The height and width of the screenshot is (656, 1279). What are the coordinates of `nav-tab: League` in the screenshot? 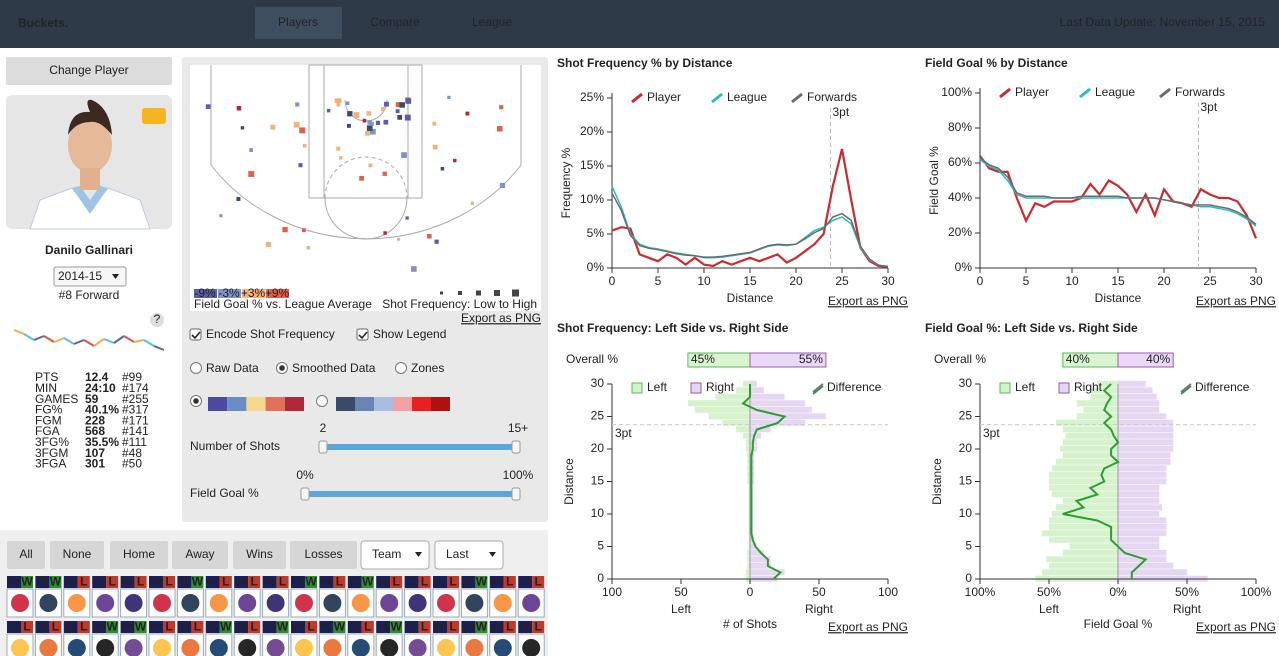 It's located at (492, 22).